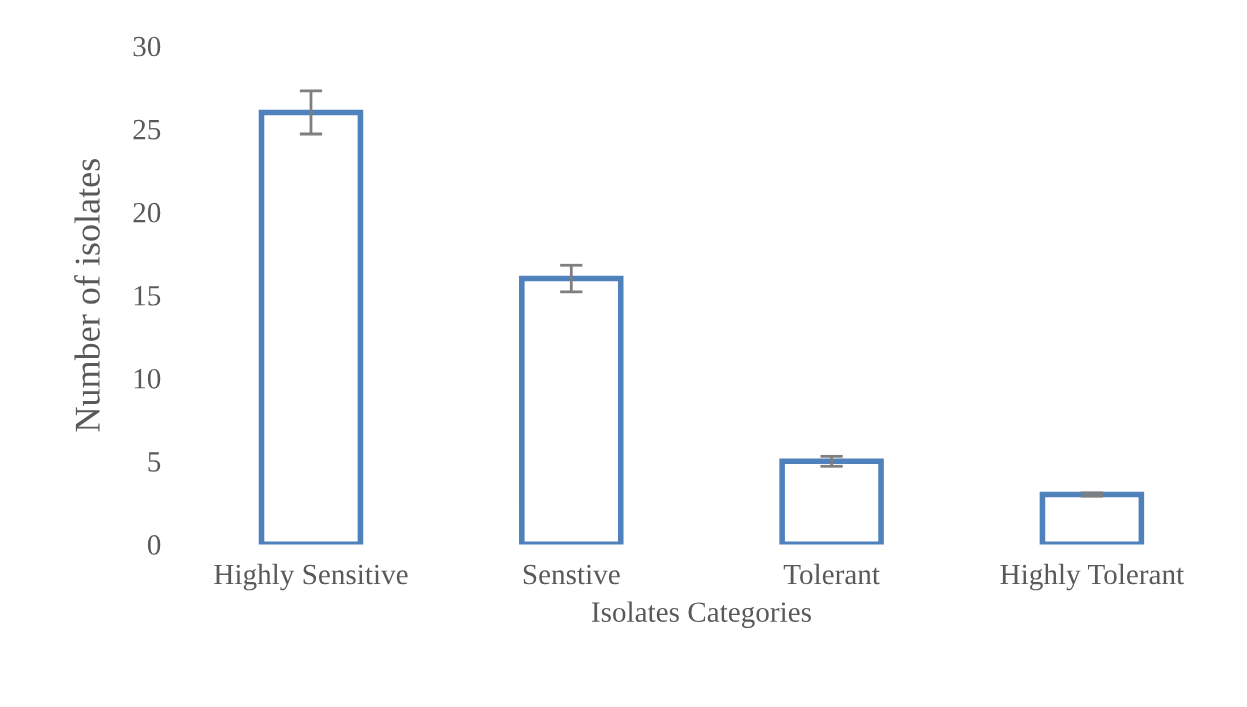  Describe the element at coordinates (87, 295) in the screenshot. I see `y-axis-title: Number of isolates` at that location.